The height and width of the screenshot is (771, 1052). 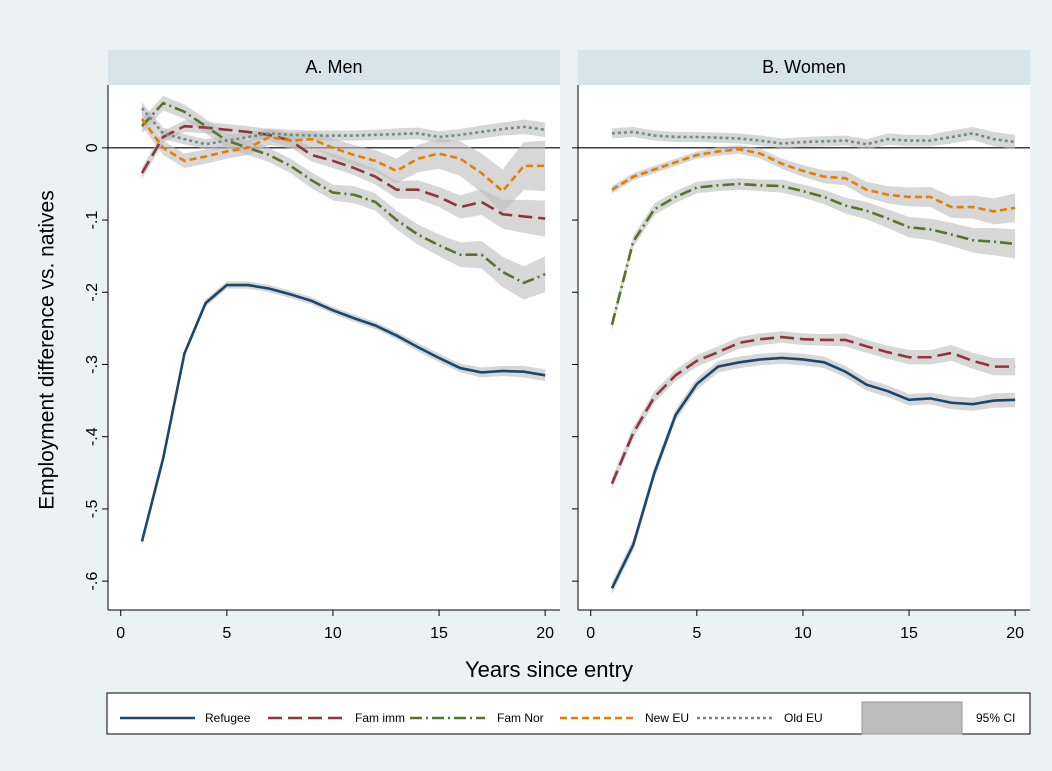 I want to click on y-tick-label: -.4, so click(x=92, y=436).